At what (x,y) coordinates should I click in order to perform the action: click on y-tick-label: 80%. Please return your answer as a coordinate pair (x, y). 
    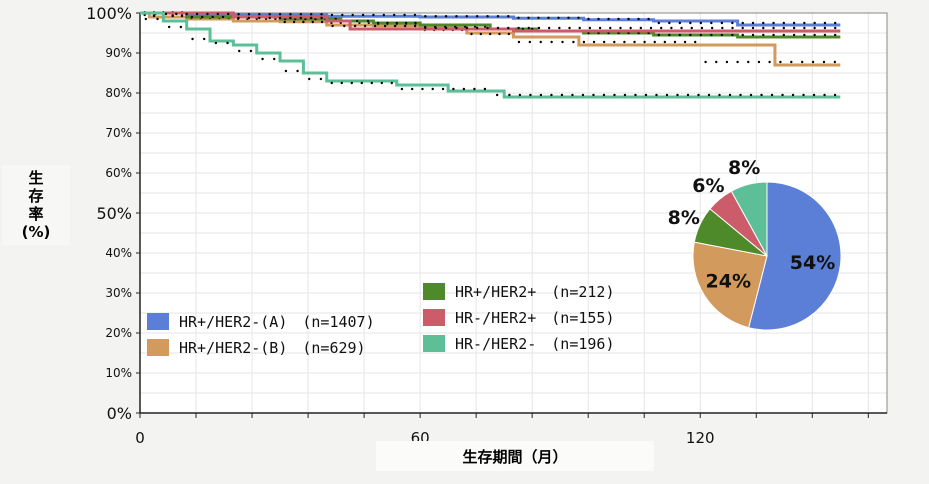
    Looking at the image, I should click on (118, 93).